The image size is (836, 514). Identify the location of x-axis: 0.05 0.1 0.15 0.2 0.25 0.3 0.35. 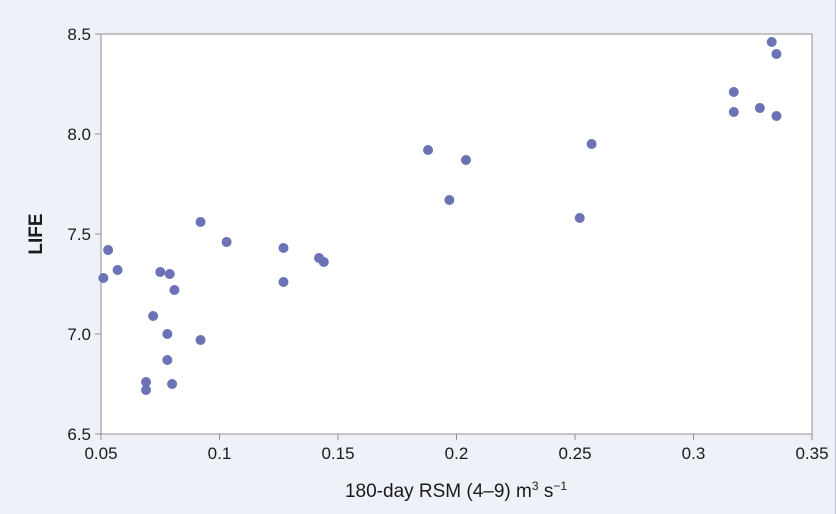
(456, 448).